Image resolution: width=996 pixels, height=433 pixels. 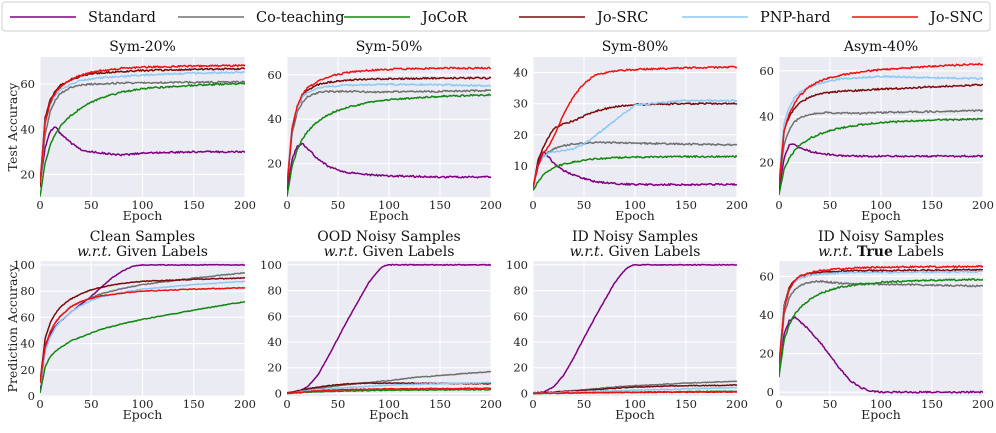 I want to click on y-tick-label: 10, so click(x=520, y=166).